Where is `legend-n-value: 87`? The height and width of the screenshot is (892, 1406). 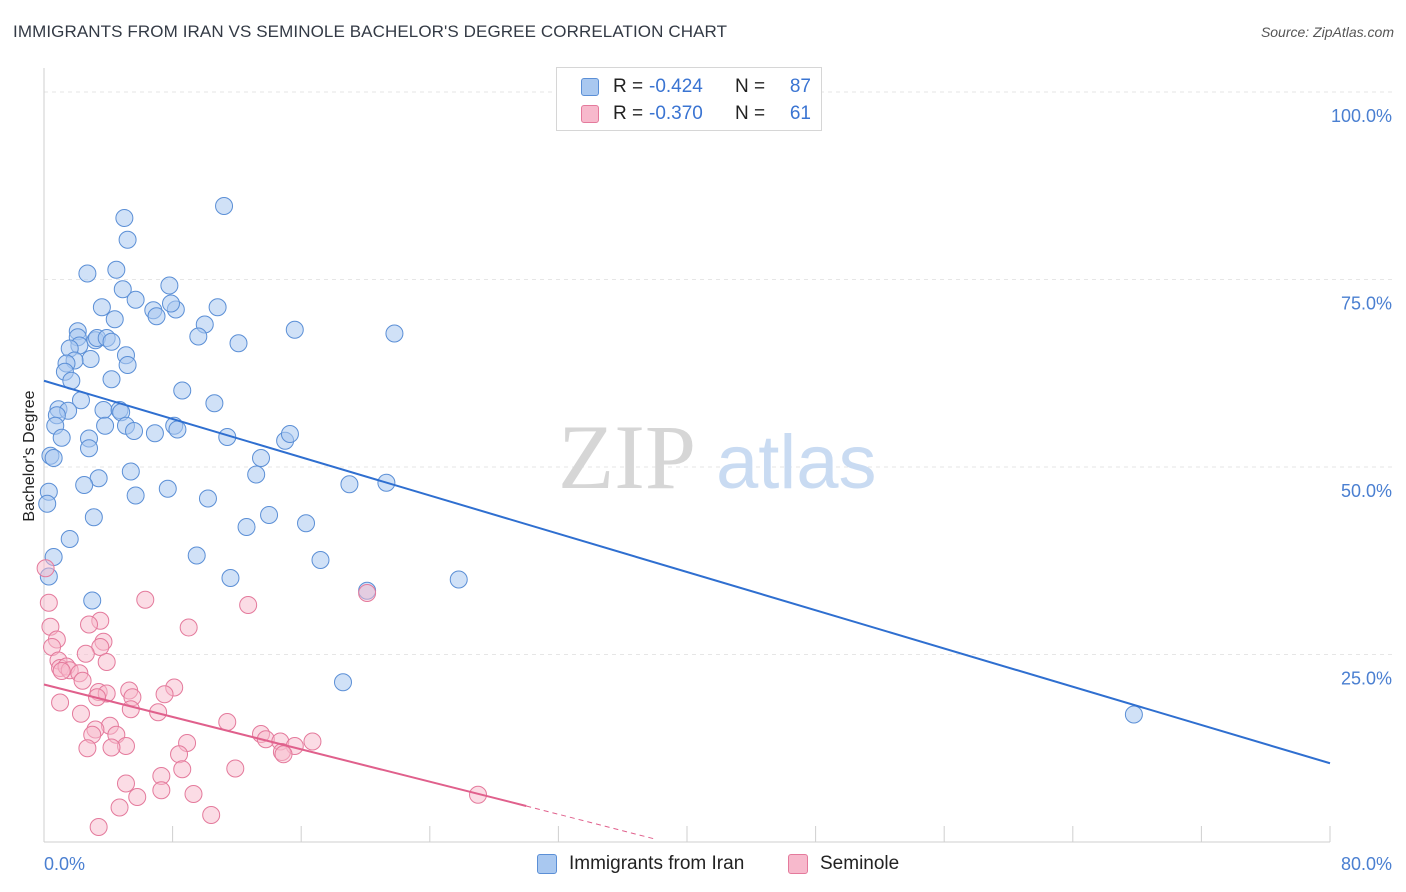 legend-n-value: 87 is located at coordinates (800, 86).